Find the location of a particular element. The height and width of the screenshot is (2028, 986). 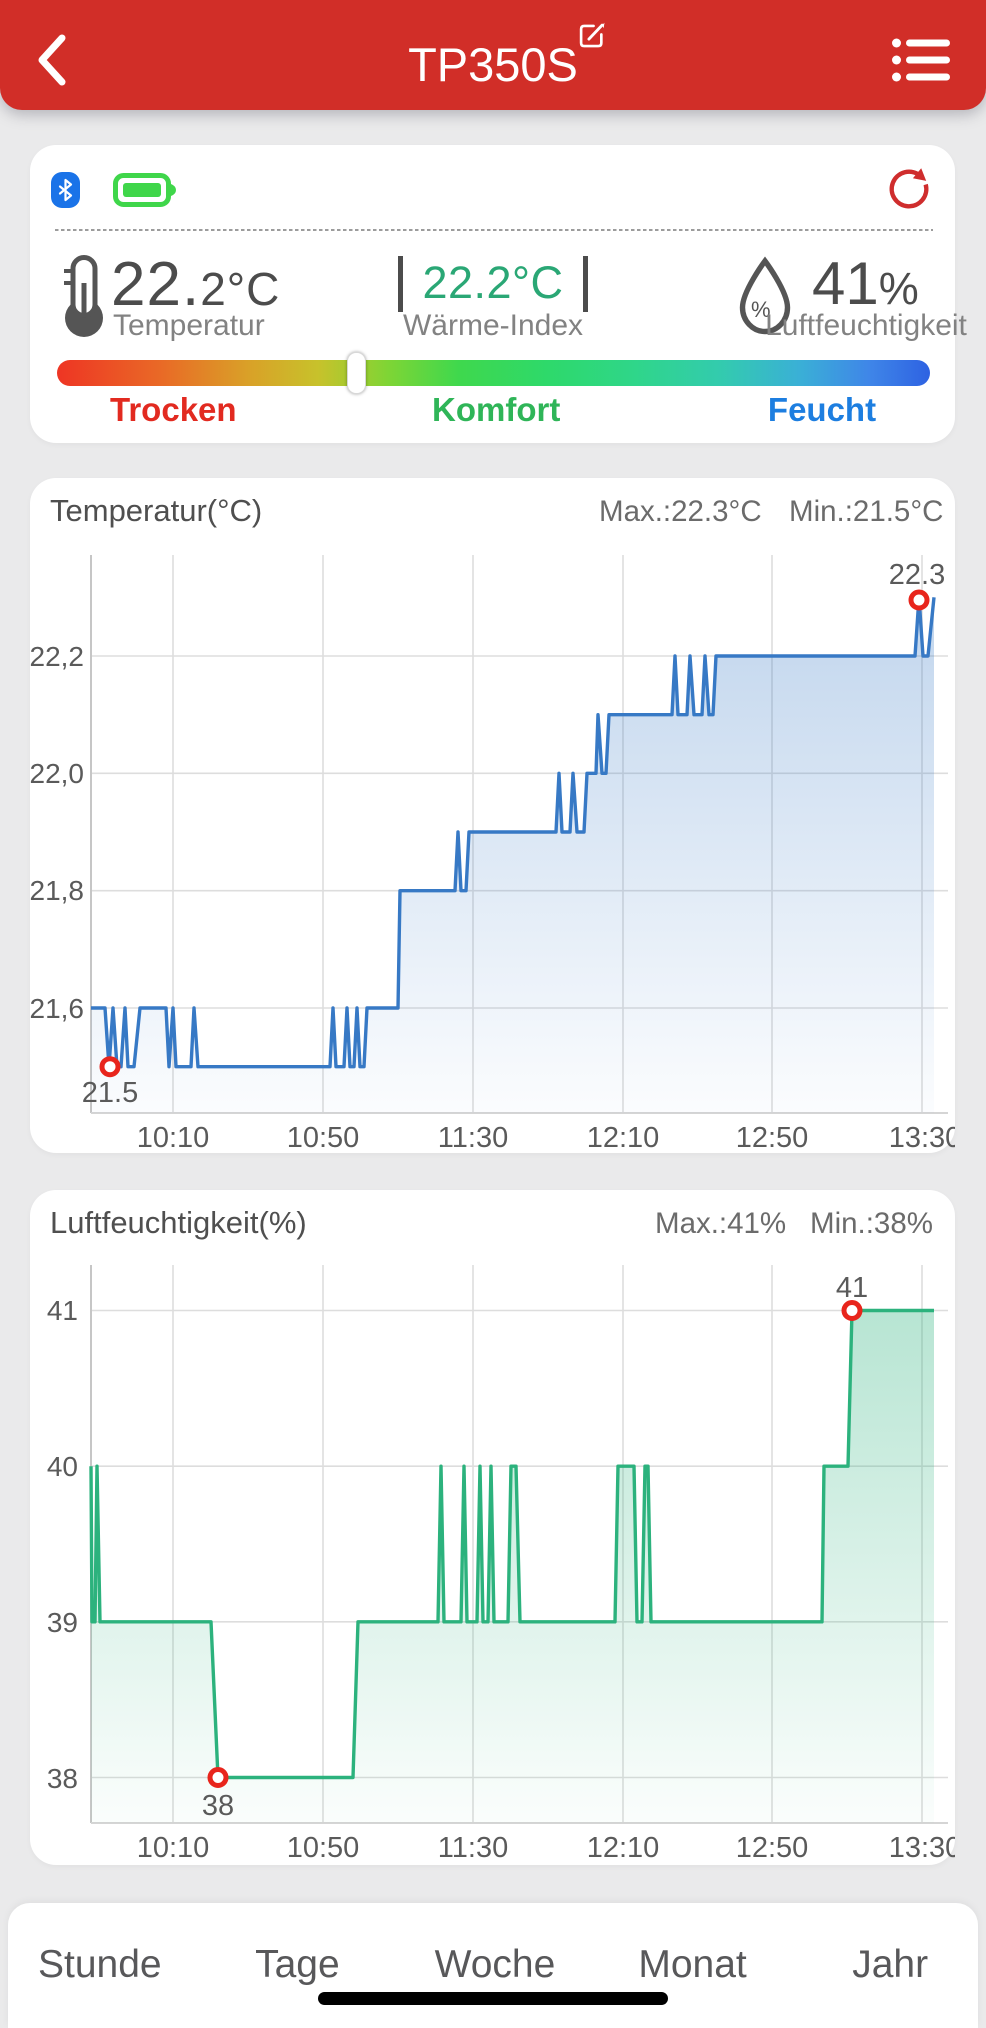

svg-text: 21,8 is located at coordinates (57, 890).